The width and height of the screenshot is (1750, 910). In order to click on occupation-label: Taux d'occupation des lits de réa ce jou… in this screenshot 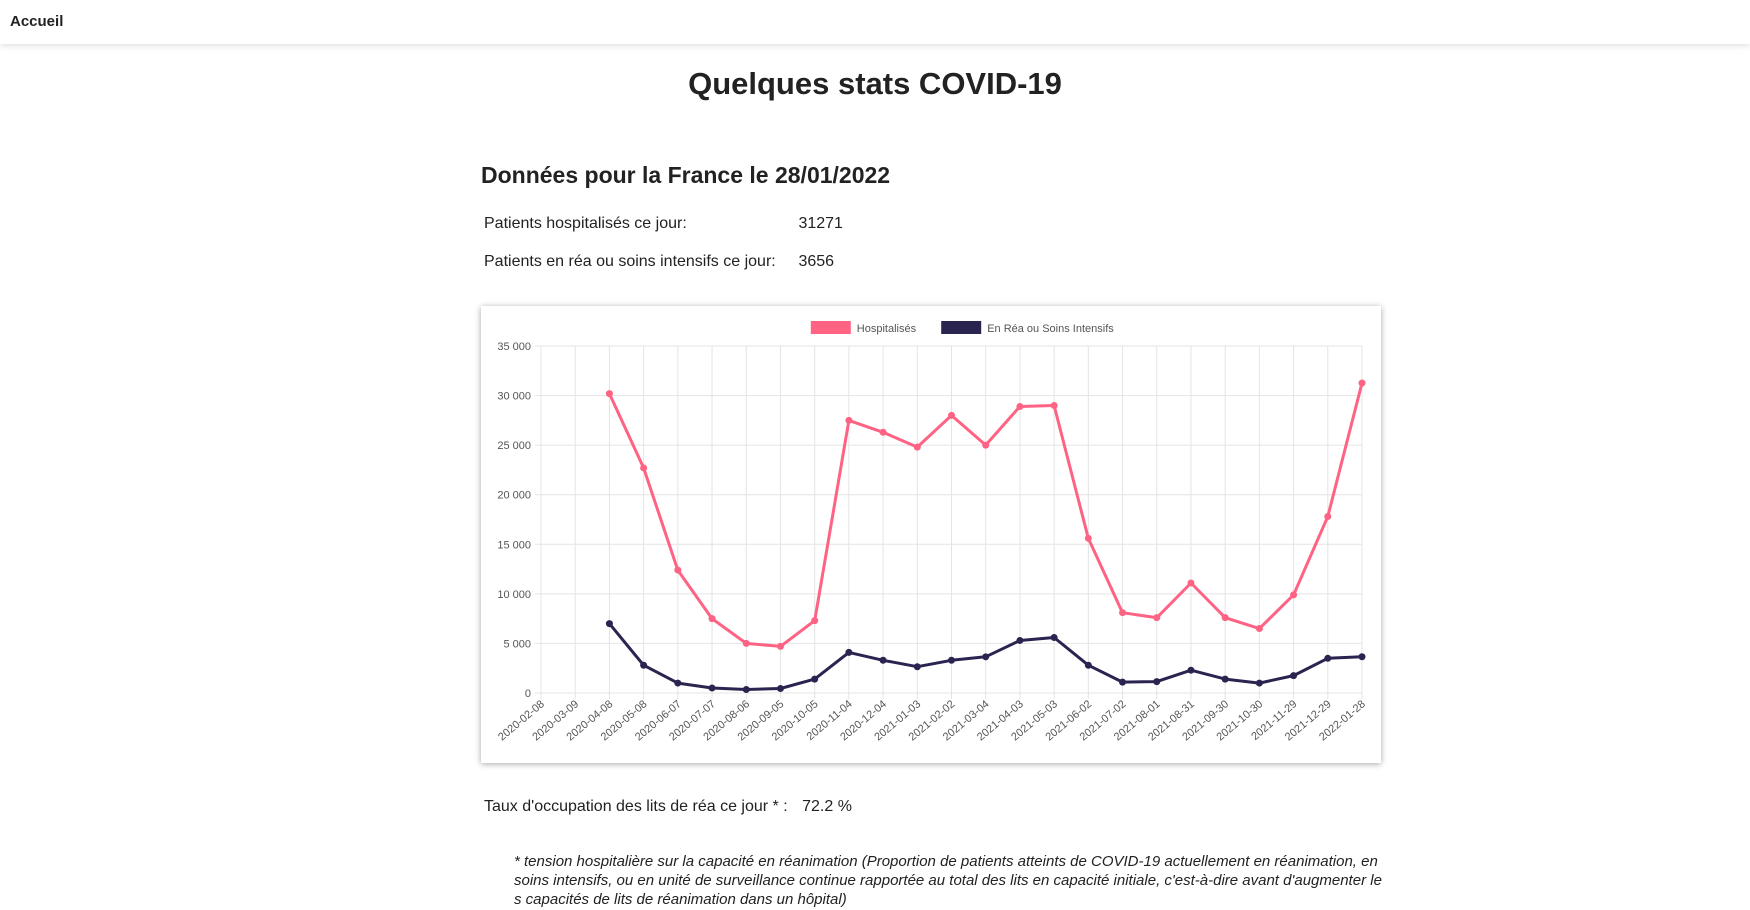, I will do `click(636, 806)`.